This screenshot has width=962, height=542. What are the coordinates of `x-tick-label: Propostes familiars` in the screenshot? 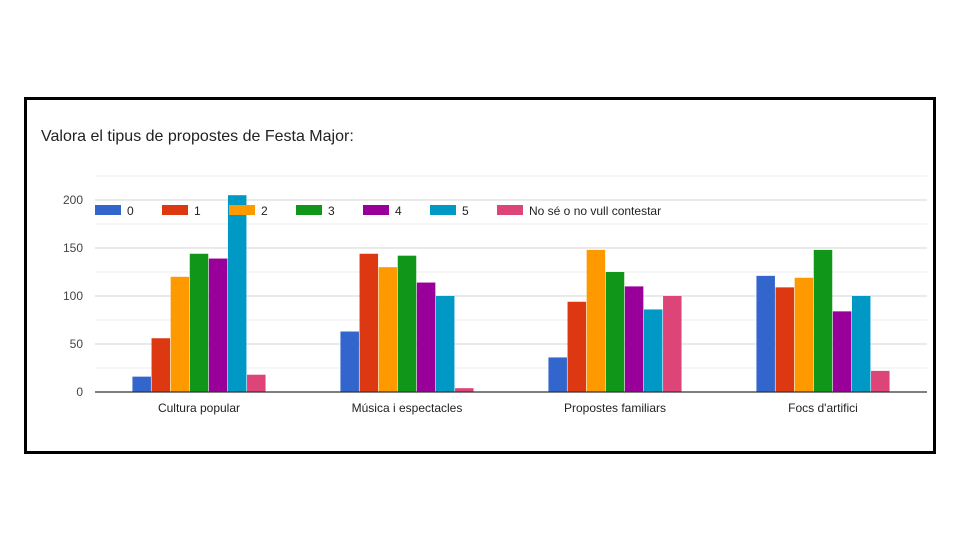 It's located at (615, 408).